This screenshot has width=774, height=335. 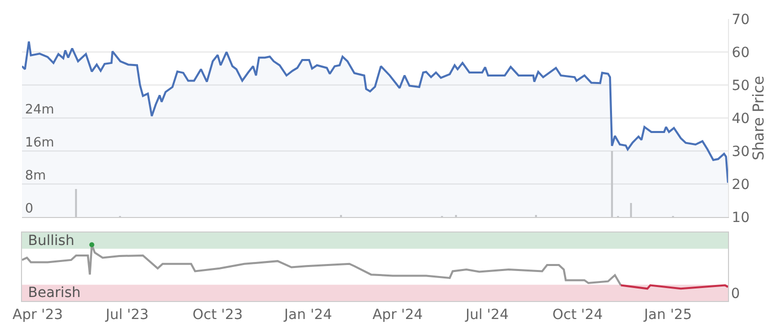 I want to click on y-tick-label: 16m, so click(x=39, y=143).